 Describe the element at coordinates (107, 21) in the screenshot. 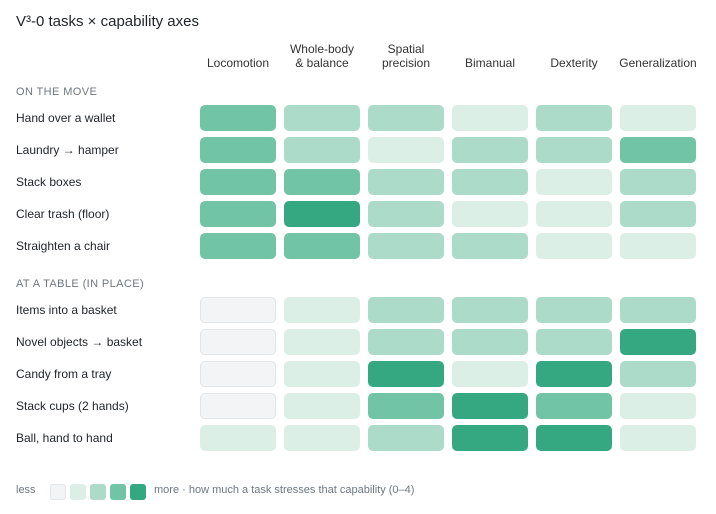

I see `chart-title: V³-0 tasks × capability axes` at that location.